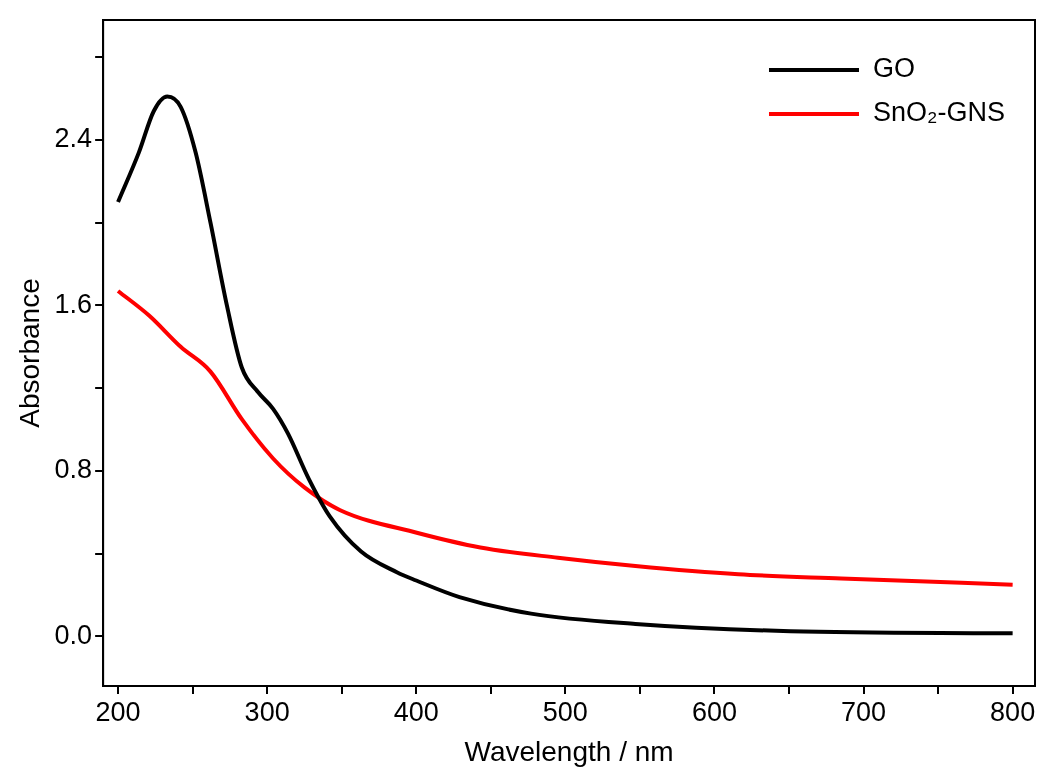 The width and height of the screenshot is (1049, 778). What do you see at coordinates (29, 353) in the screenshot?
I see `y-axis-title: Absorbance` at bounding box center [29, 353].